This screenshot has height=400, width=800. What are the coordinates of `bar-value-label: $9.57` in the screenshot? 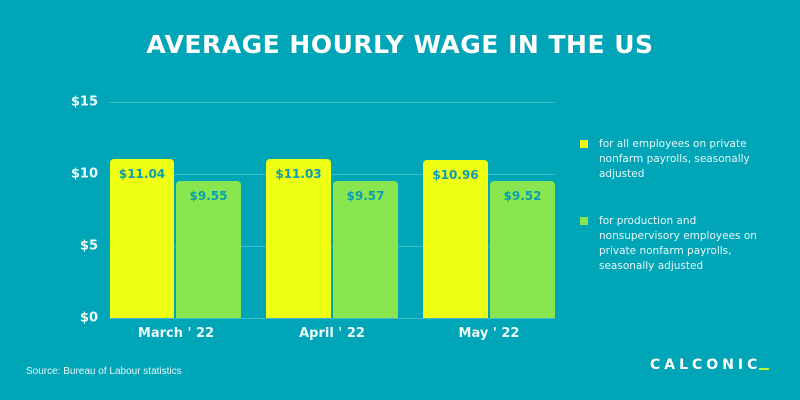 It's located at (365, 196).